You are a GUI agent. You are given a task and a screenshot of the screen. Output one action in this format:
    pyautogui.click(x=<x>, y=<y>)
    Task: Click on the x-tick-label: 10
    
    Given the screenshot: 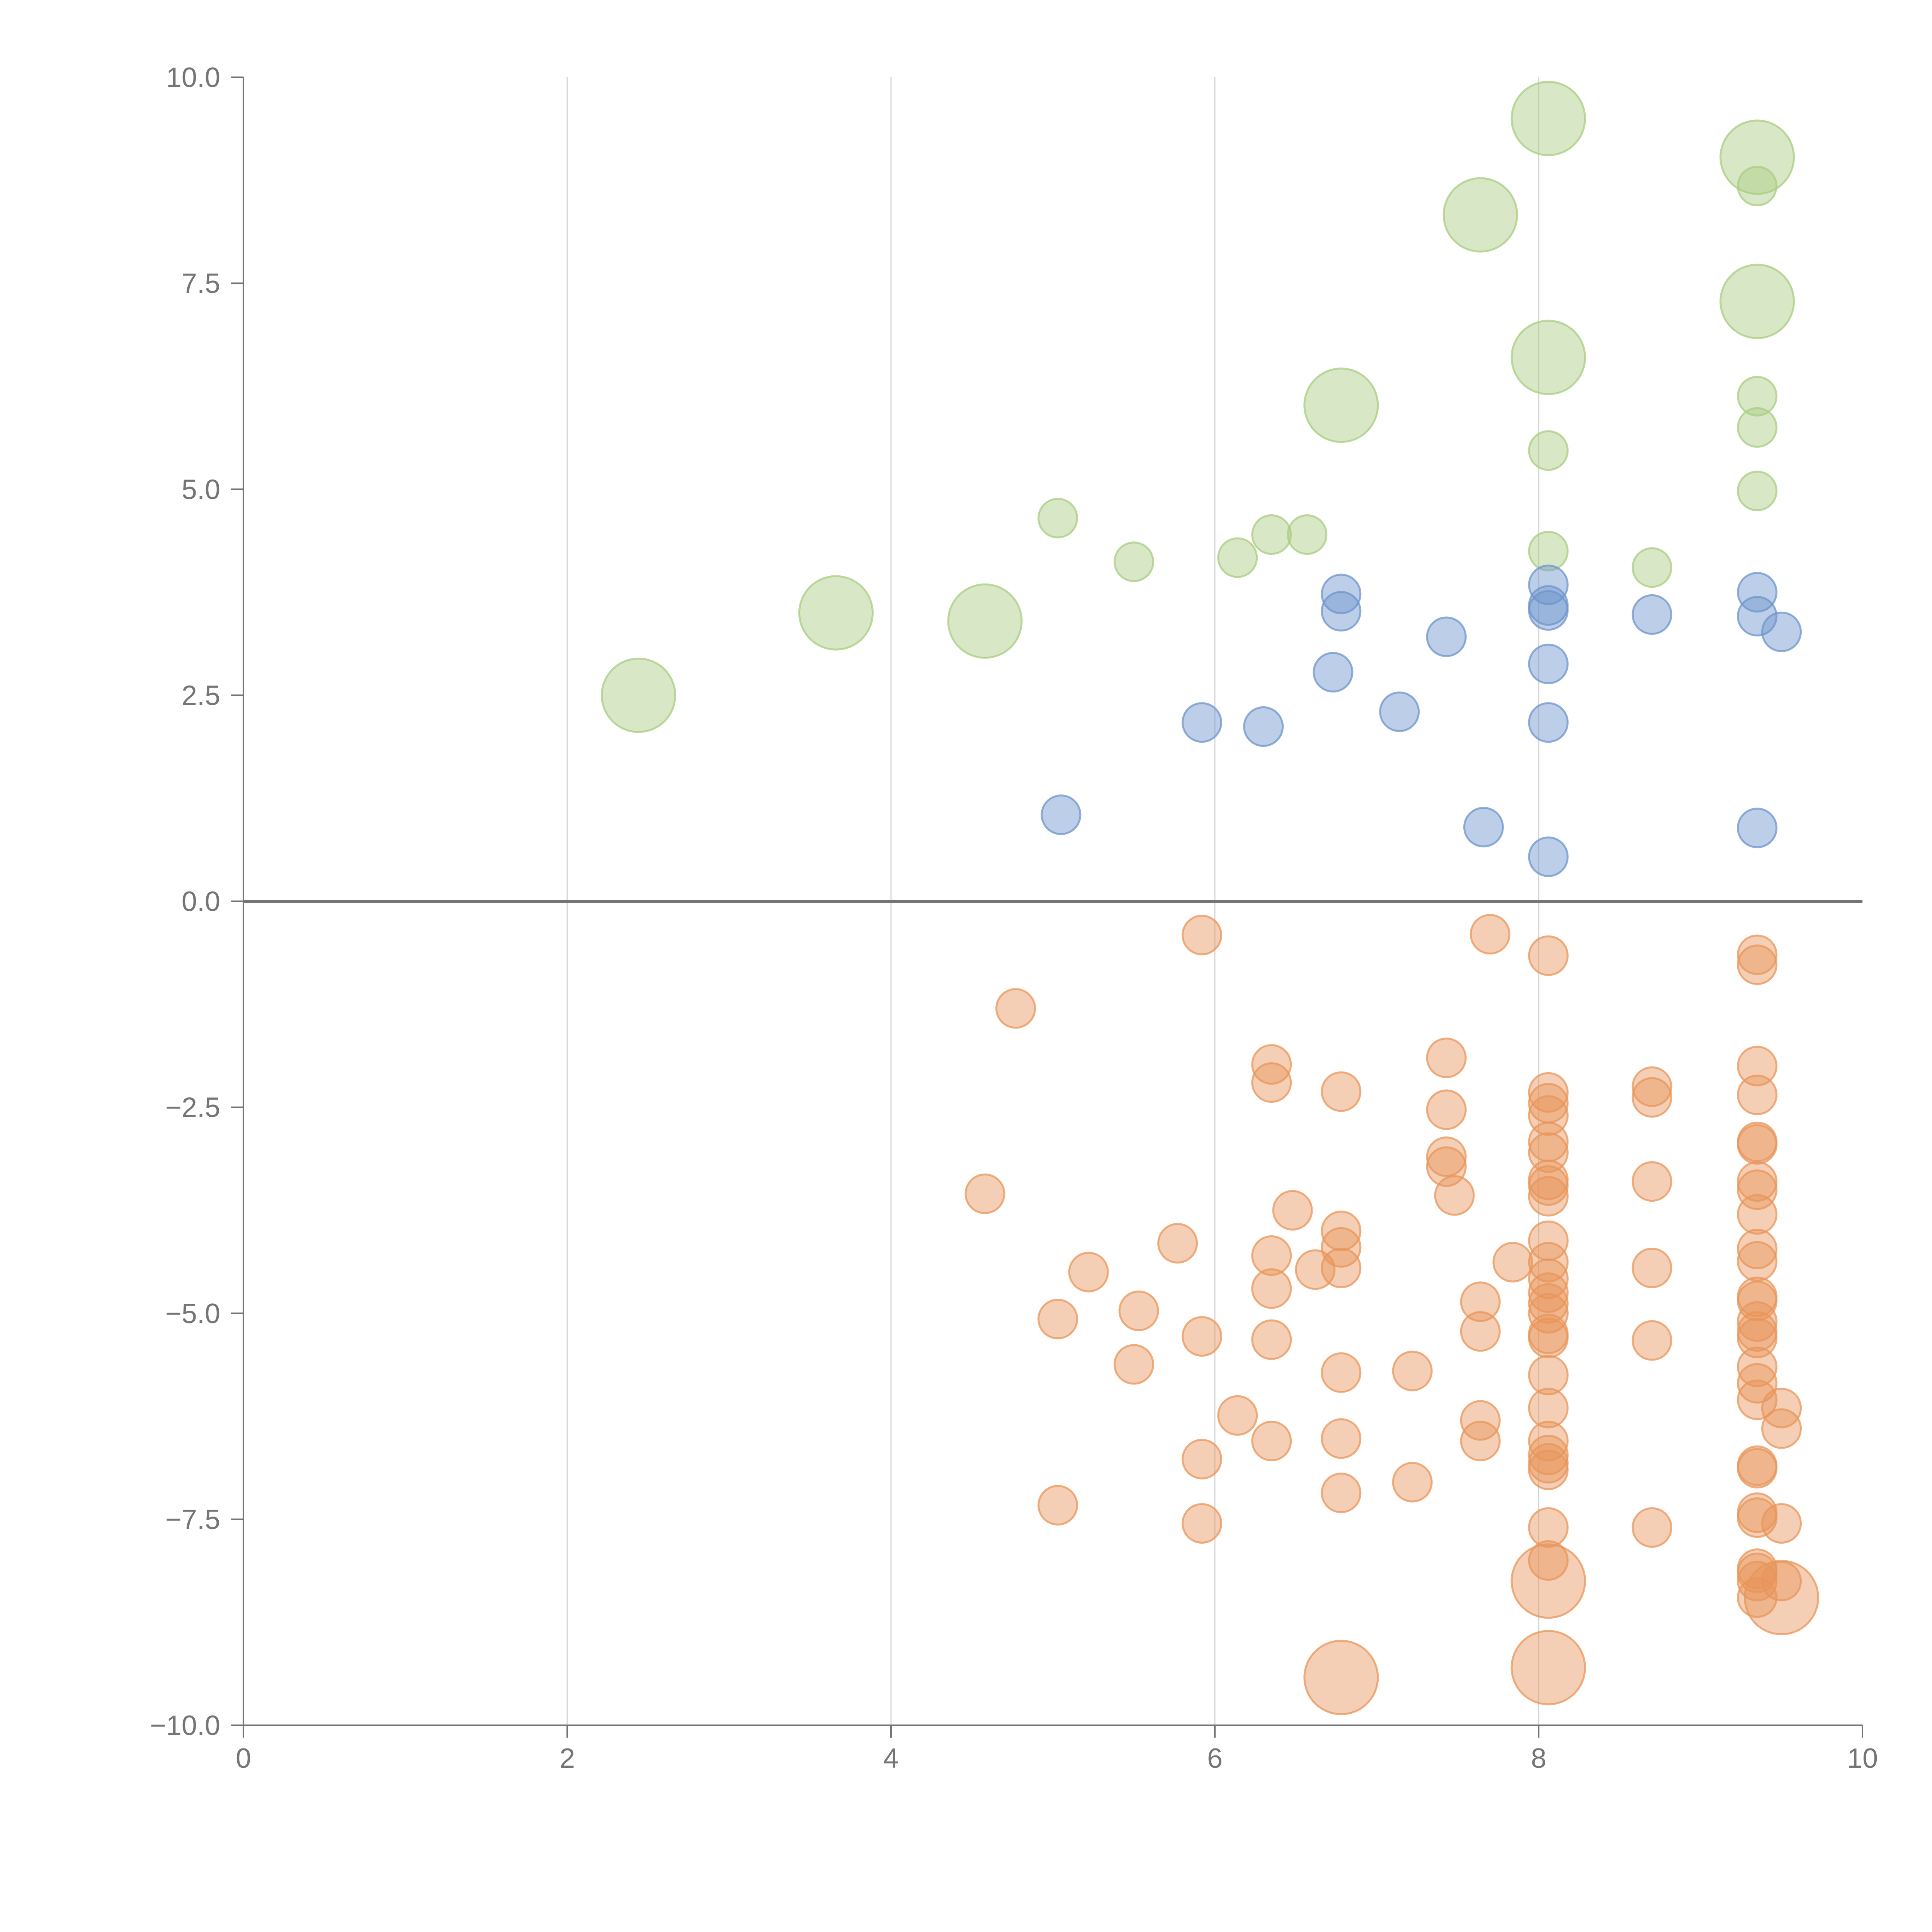 What is the action you would take?
    pyautogui.click(x=1863, y=1758)
    